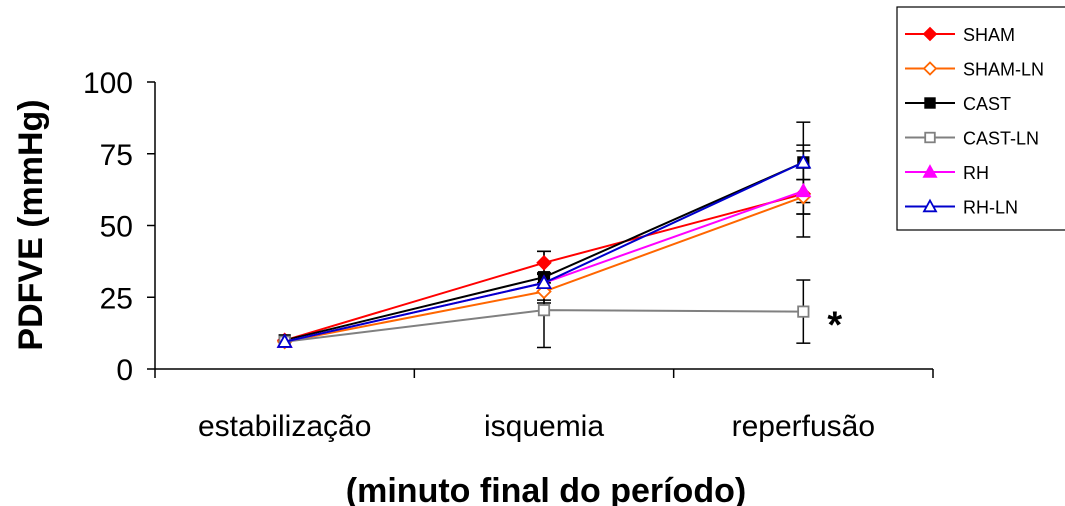 The height and width of the screenshot is (506, 1065). What do you see at coordinates (546, 489) in the screenshot?
I see `x-axis-title: (minuto final do período)` at bounding box center [546, 489].